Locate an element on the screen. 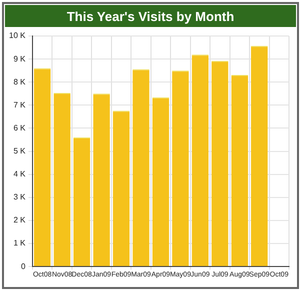 The image size is (301, 291). y-tick-label: 5 K is located at coordinates (19, 151).